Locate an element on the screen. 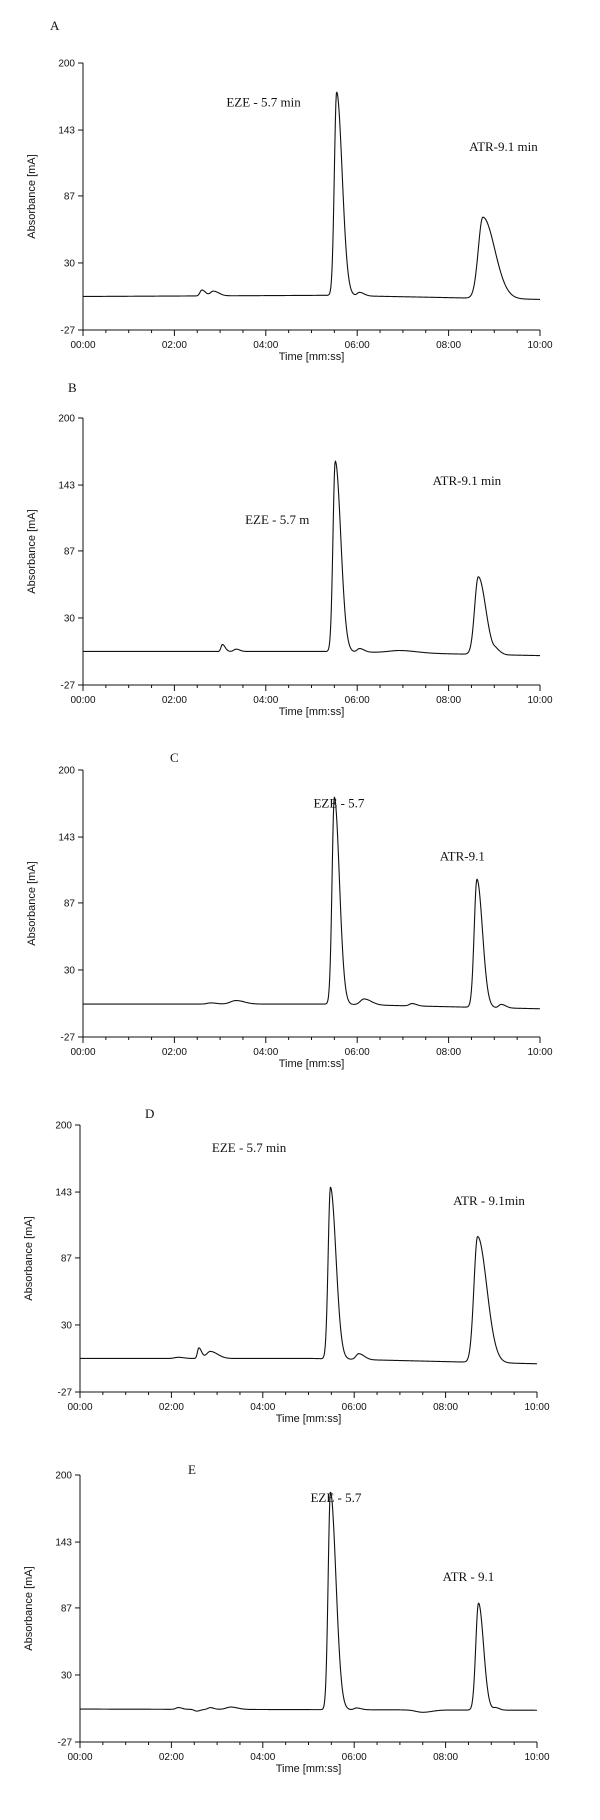 This screenshot has width=600, height=1820. peak-annotation: ATR-9.1 is located at coordinates (462, 856).